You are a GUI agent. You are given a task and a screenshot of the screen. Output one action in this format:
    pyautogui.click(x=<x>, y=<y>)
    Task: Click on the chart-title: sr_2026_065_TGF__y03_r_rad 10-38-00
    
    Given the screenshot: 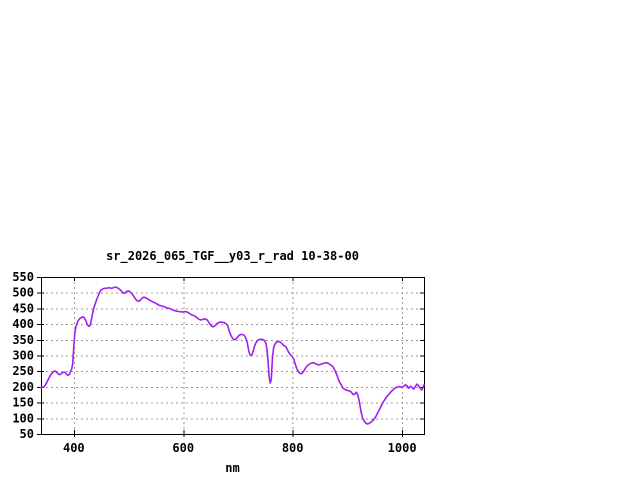 What is the action you would take?
    pyautogui.click(x=232, y=256)
    